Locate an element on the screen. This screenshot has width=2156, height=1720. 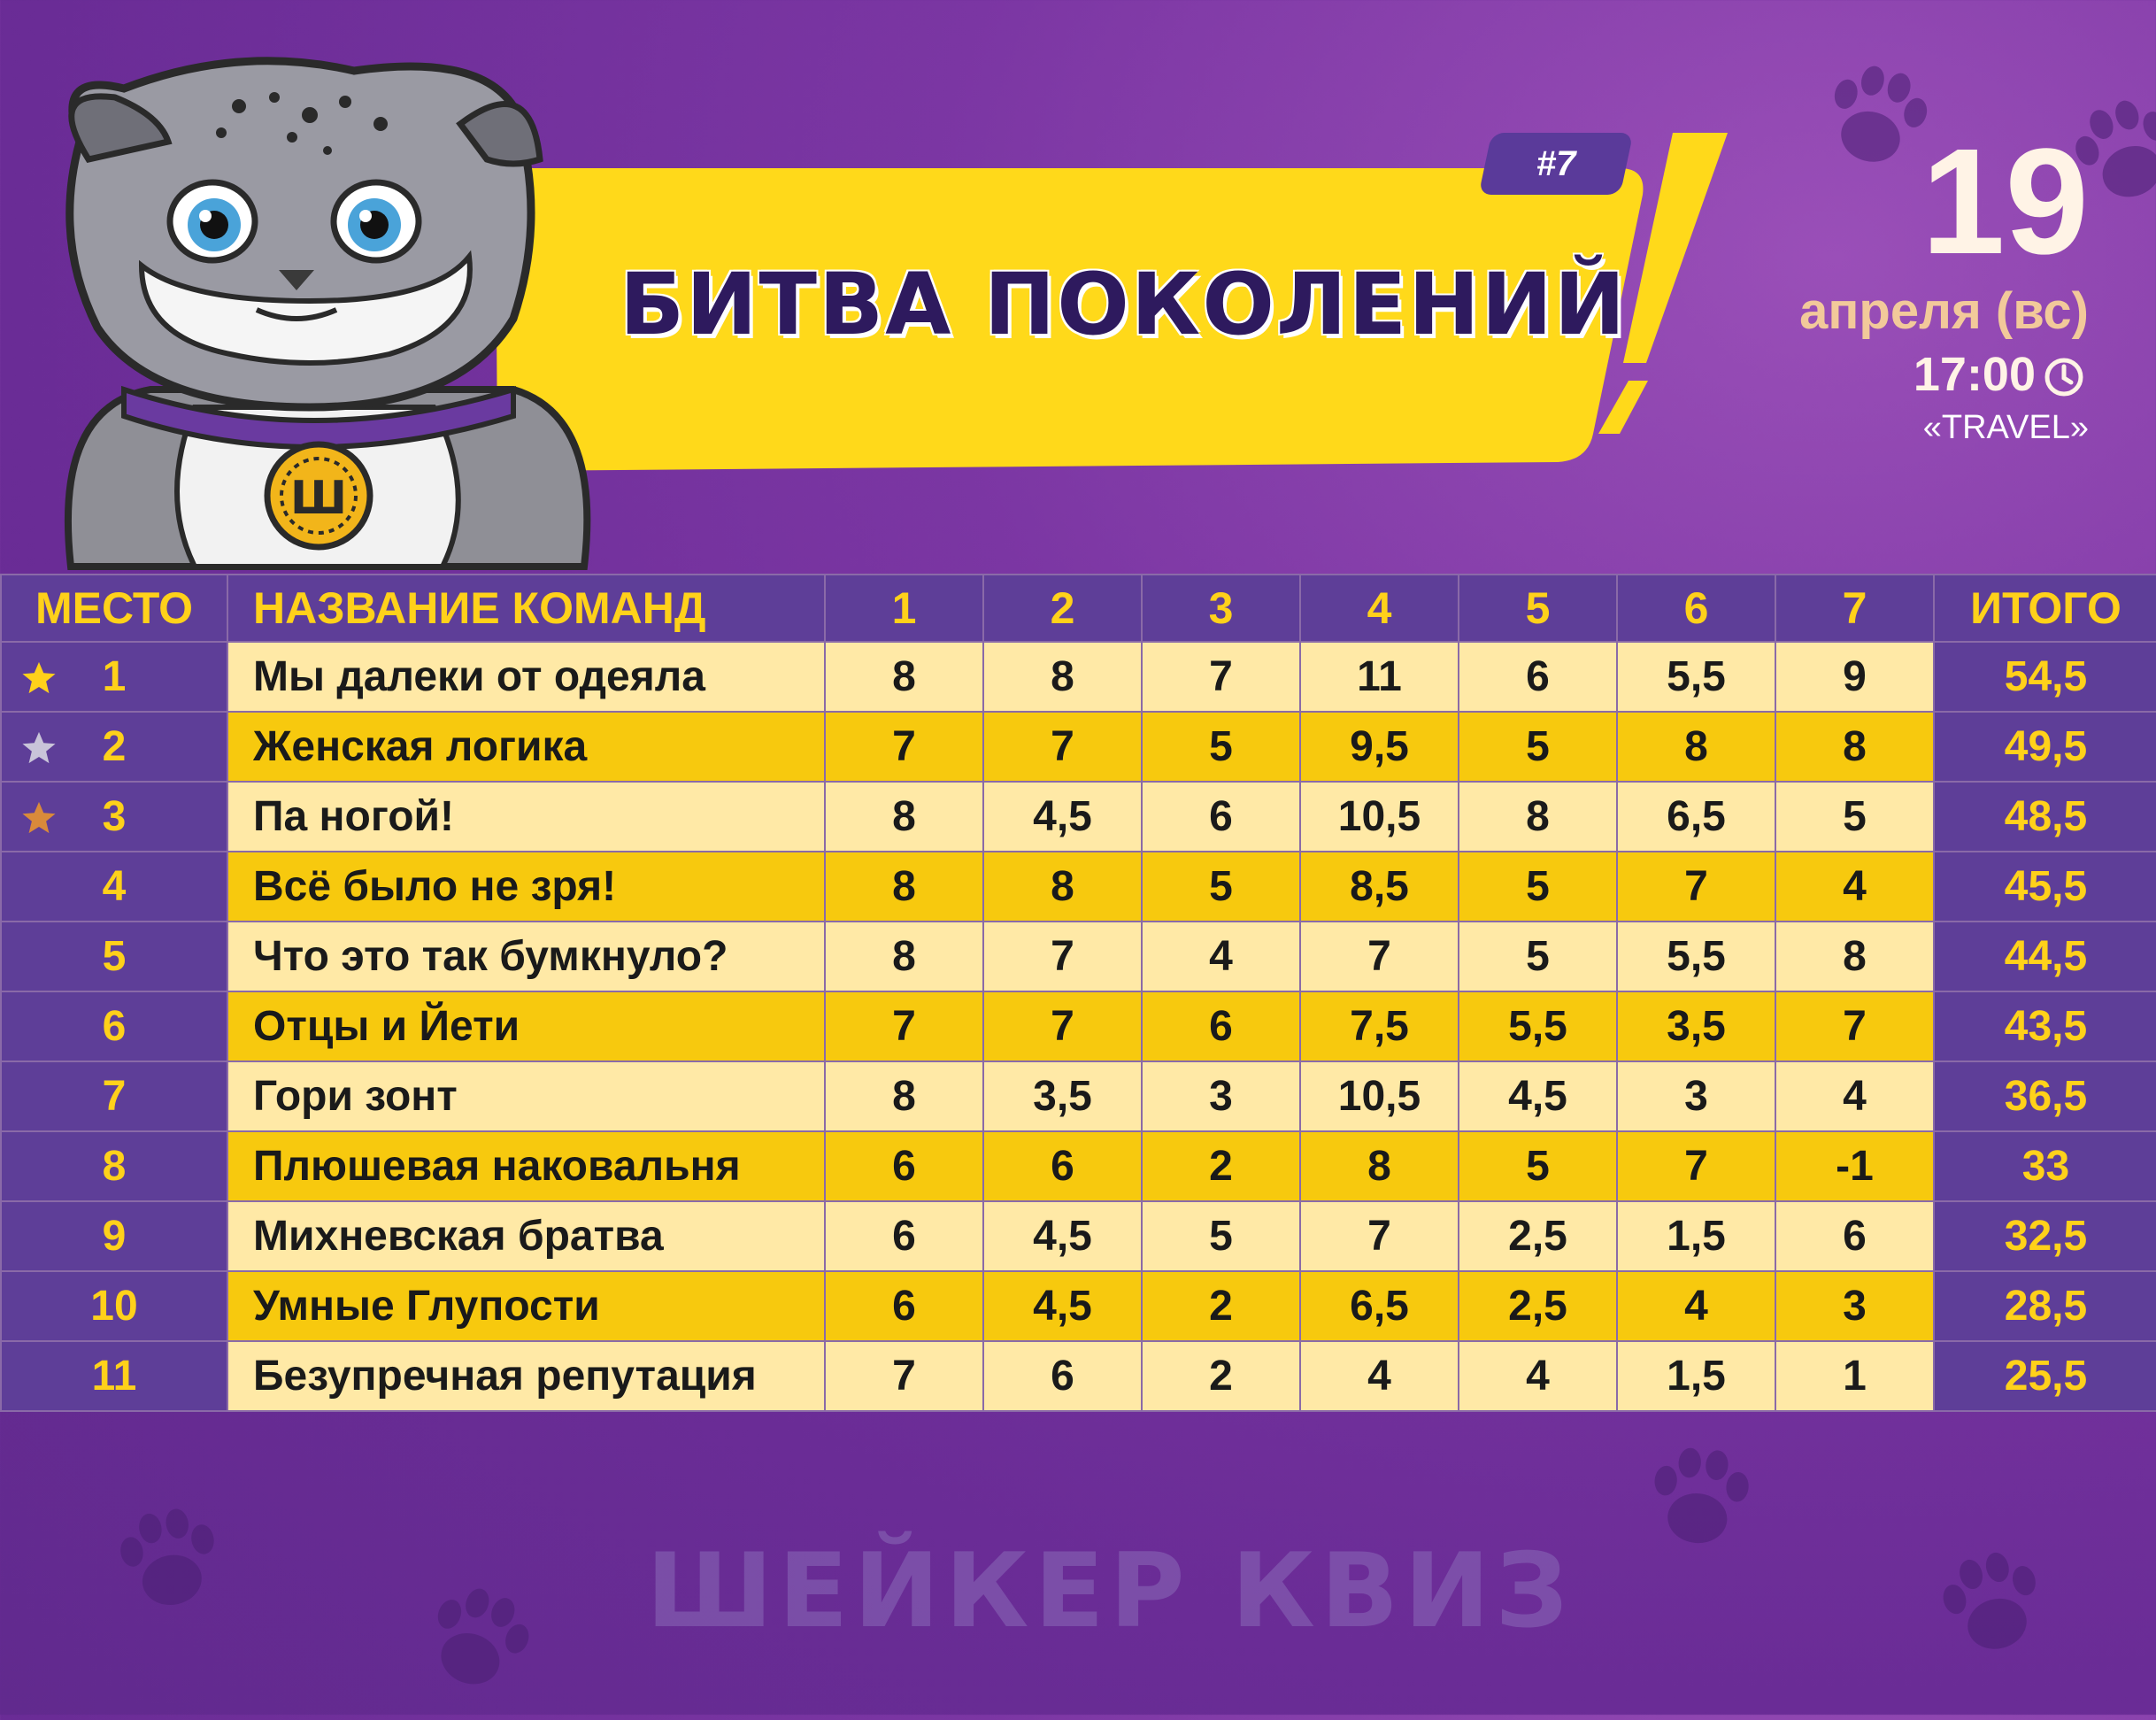
bronze-star-icon is located at coordinates (39, 817).